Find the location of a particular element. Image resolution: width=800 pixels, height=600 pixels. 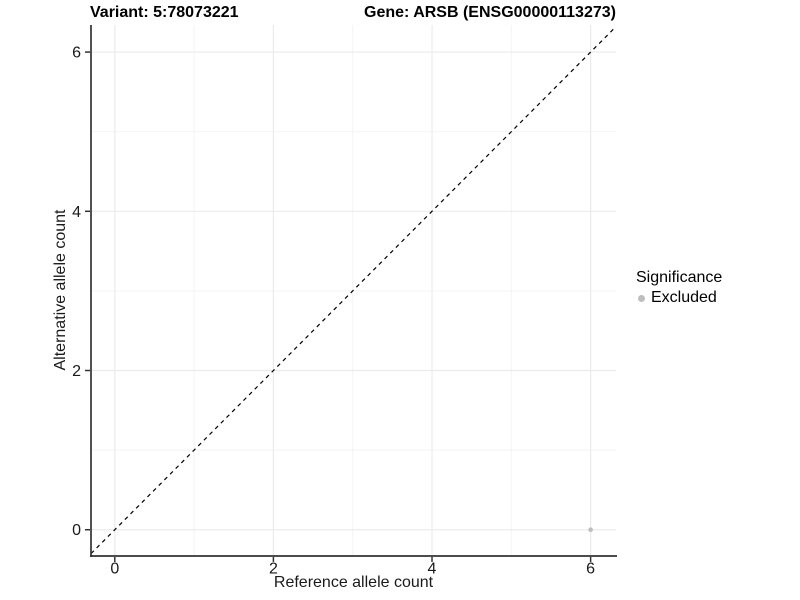

data-point is located at coordinates (590, 530).